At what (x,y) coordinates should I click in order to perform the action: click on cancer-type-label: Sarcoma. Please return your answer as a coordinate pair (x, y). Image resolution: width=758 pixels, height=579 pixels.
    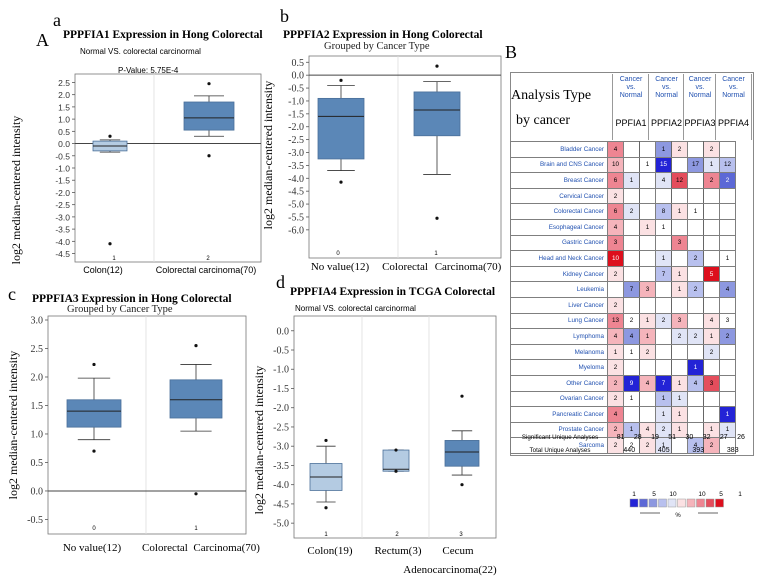
    Looking at the image, I should click on (559, 445).